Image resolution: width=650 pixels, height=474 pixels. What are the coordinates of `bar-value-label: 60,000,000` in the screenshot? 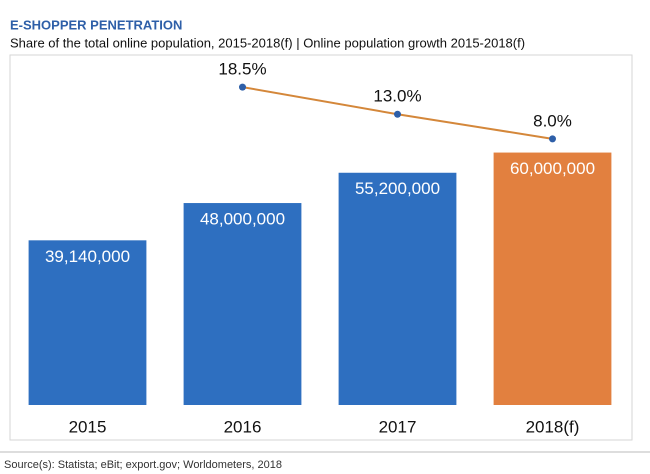 It's located at (552, 168).